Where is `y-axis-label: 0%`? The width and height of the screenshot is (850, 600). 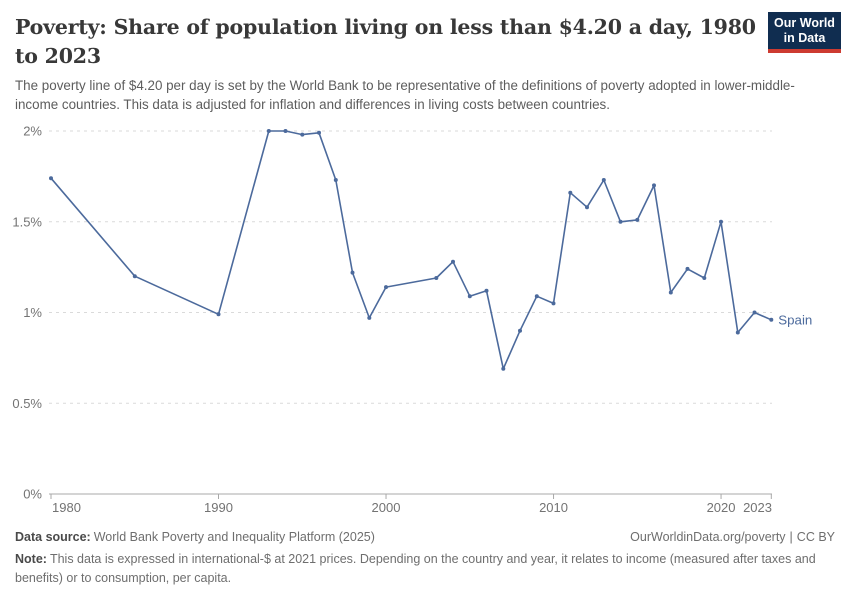
y-axis-label: 0% is located at coordinates (32, 494).